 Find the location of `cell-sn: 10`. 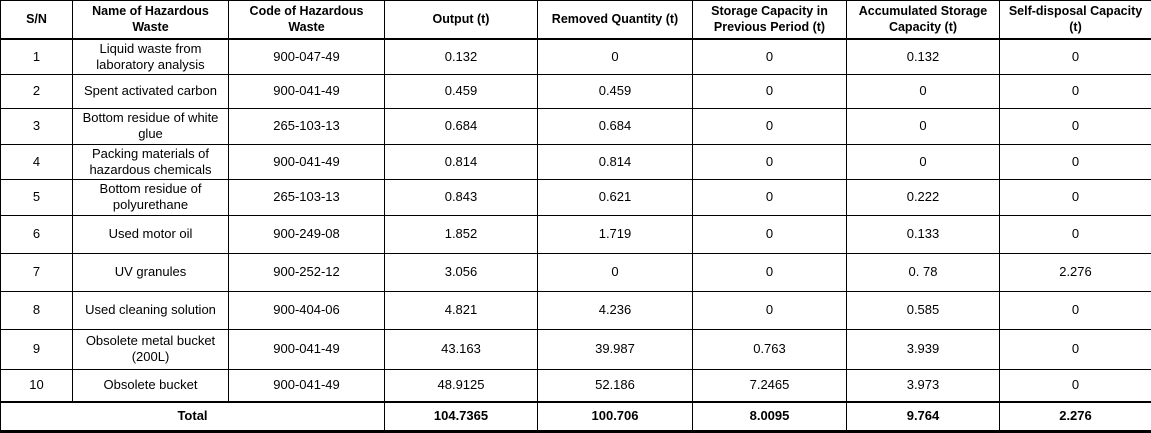

cell-sn: 10 is located at coordinates (37, 385).